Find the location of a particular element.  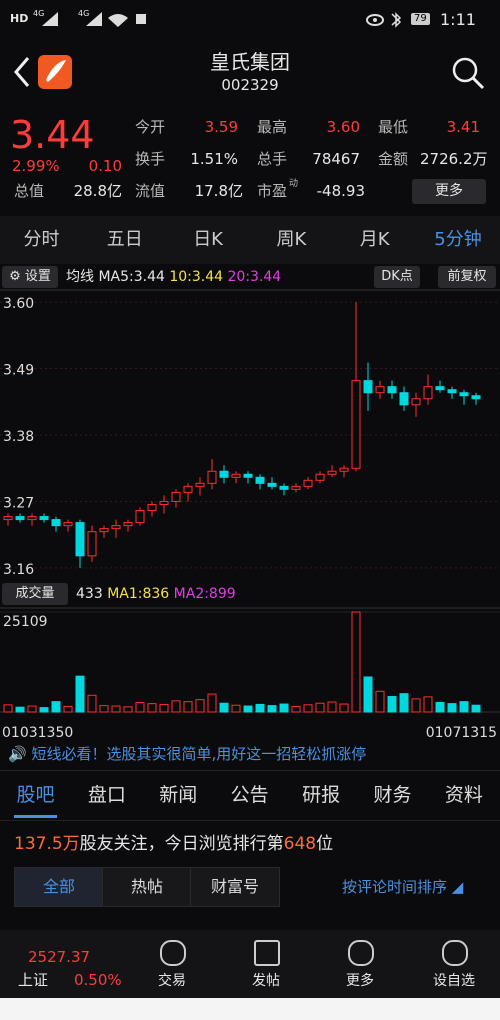

section-tab: 研报 is located at coordinates (321, 795).